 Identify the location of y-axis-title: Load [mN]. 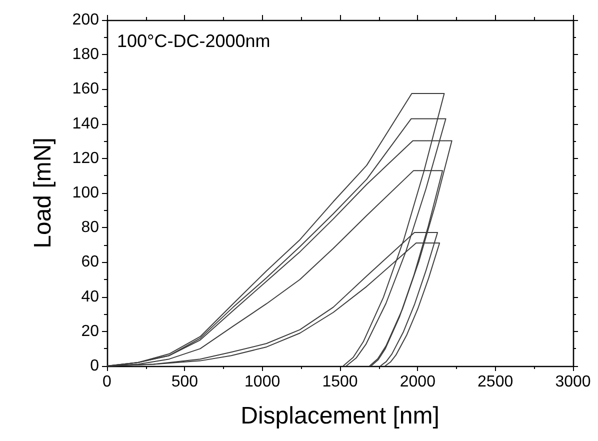
(43, 193).